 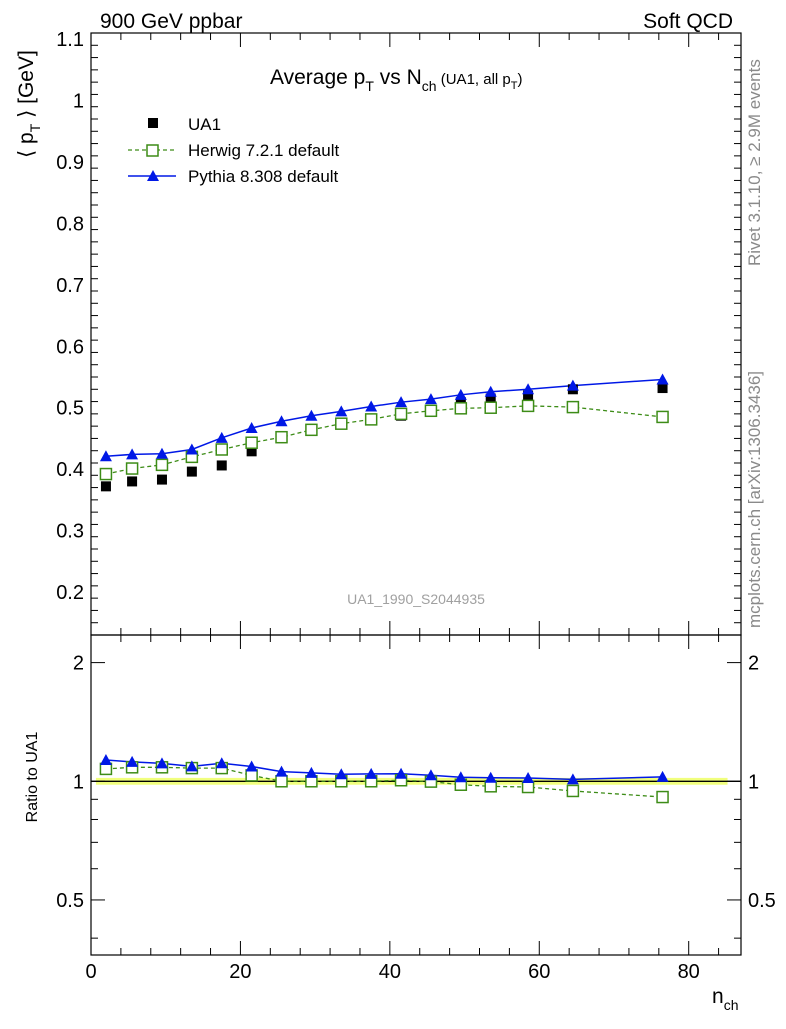 I want to click on main-series-markers, so click(x=384, y=432).